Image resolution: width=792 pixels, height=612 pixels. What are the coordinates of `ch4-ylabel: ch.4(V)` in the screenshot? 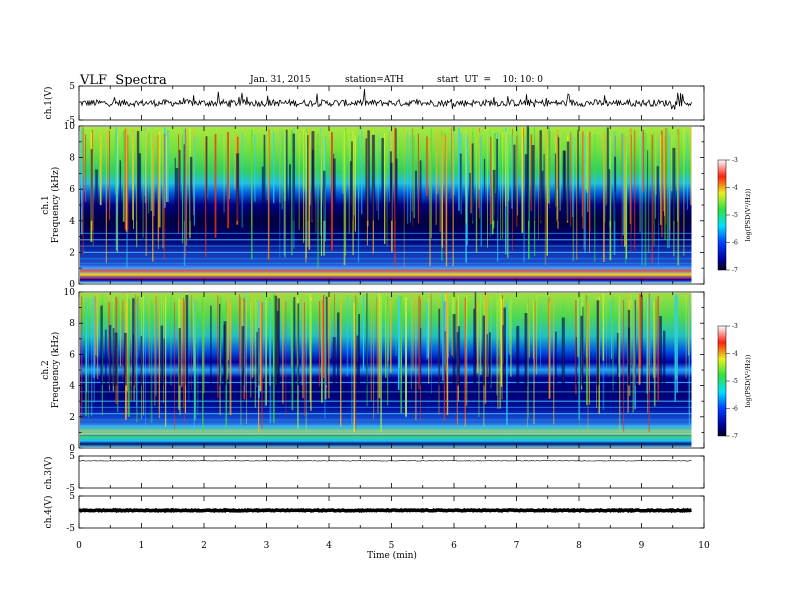 It's located at (48, 512).